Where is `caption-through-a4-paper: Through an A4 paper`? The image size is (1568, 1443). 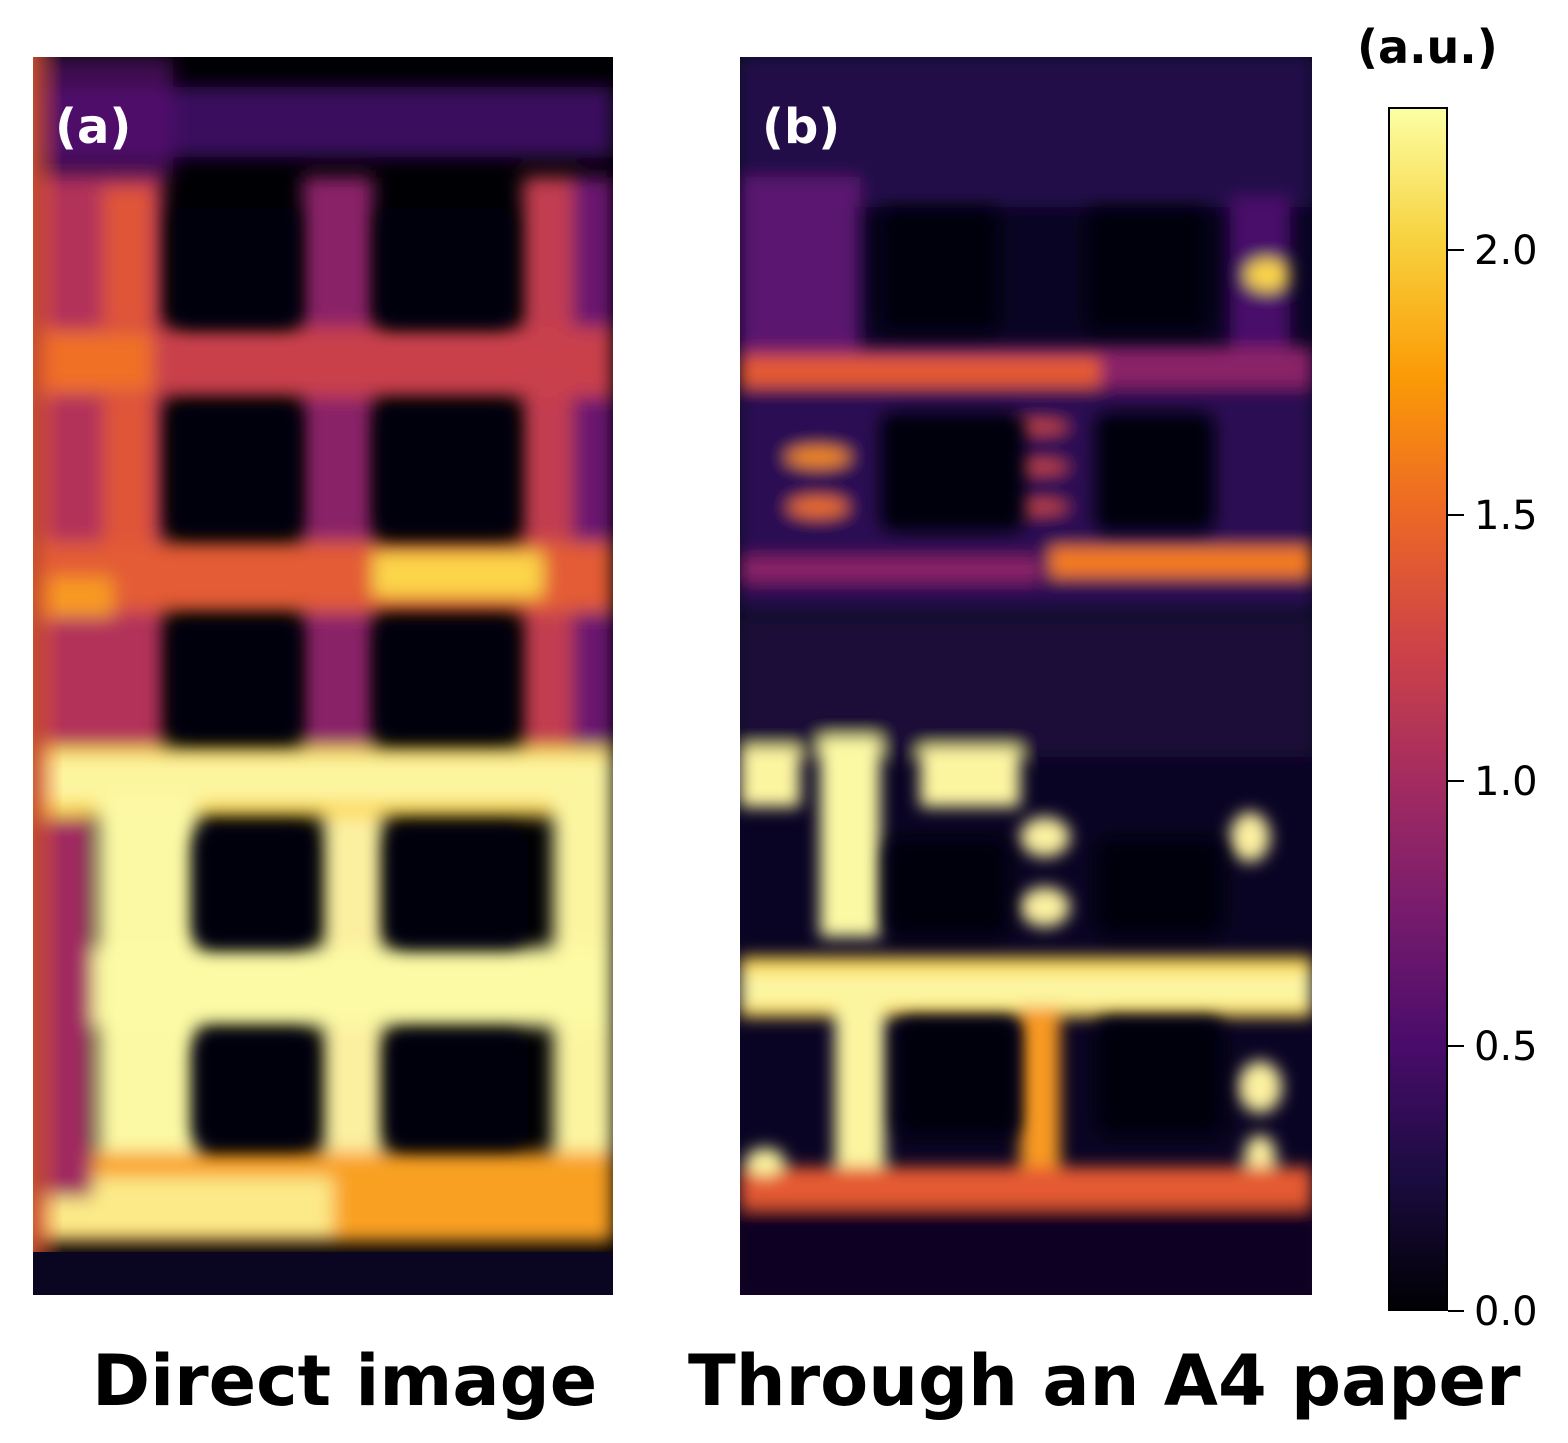 caption-through-a4-paper: Through an A4 paper is located at coordinates (1104, 1381).